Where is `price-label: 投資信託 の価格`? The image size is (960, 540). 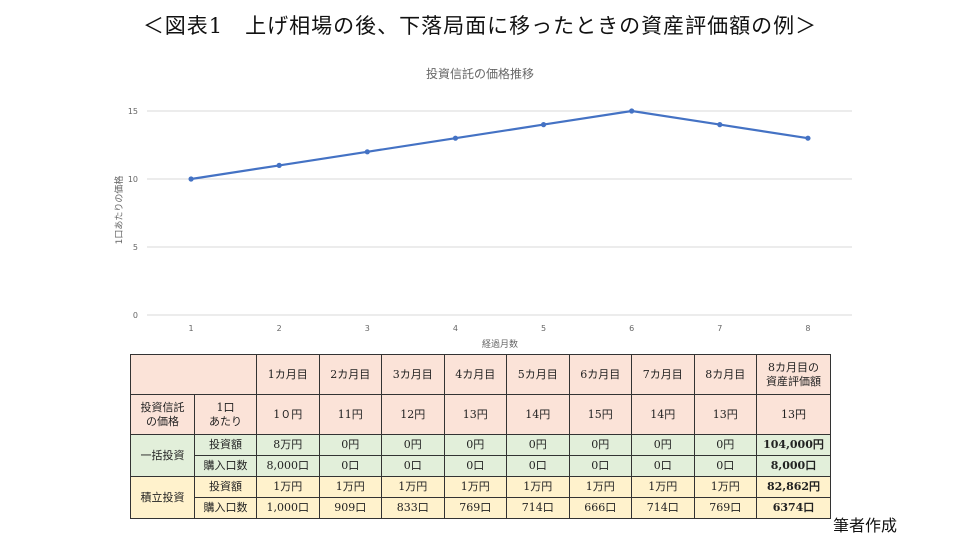 price-label: 投資信託 の価格 is located at coordinates (162, 414).